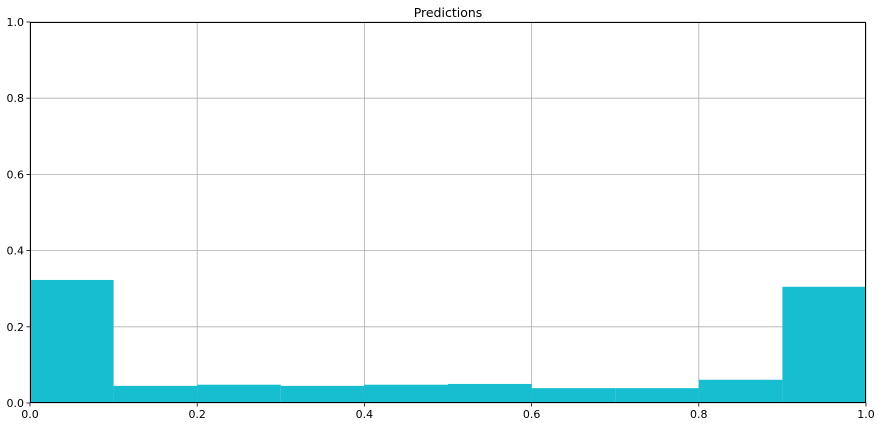  Describe the element at coordinates (16, 22) in the screenshot. I see `y-tick-label: 1.0` at that location.